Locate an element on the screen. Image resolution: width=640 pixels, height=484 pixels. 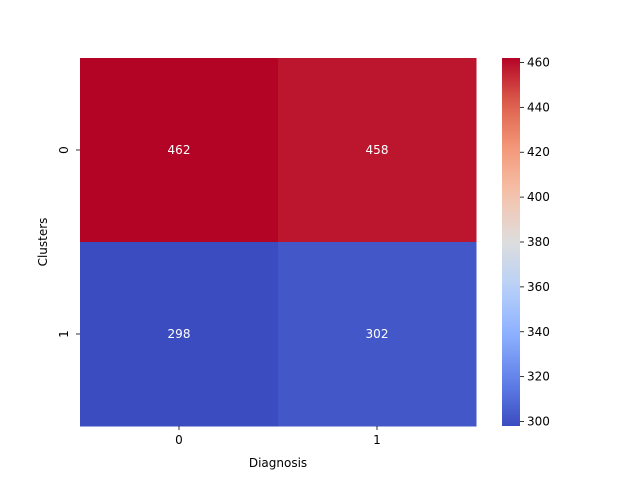
cell-value-label: 462 is located at coordinates (179, 150).